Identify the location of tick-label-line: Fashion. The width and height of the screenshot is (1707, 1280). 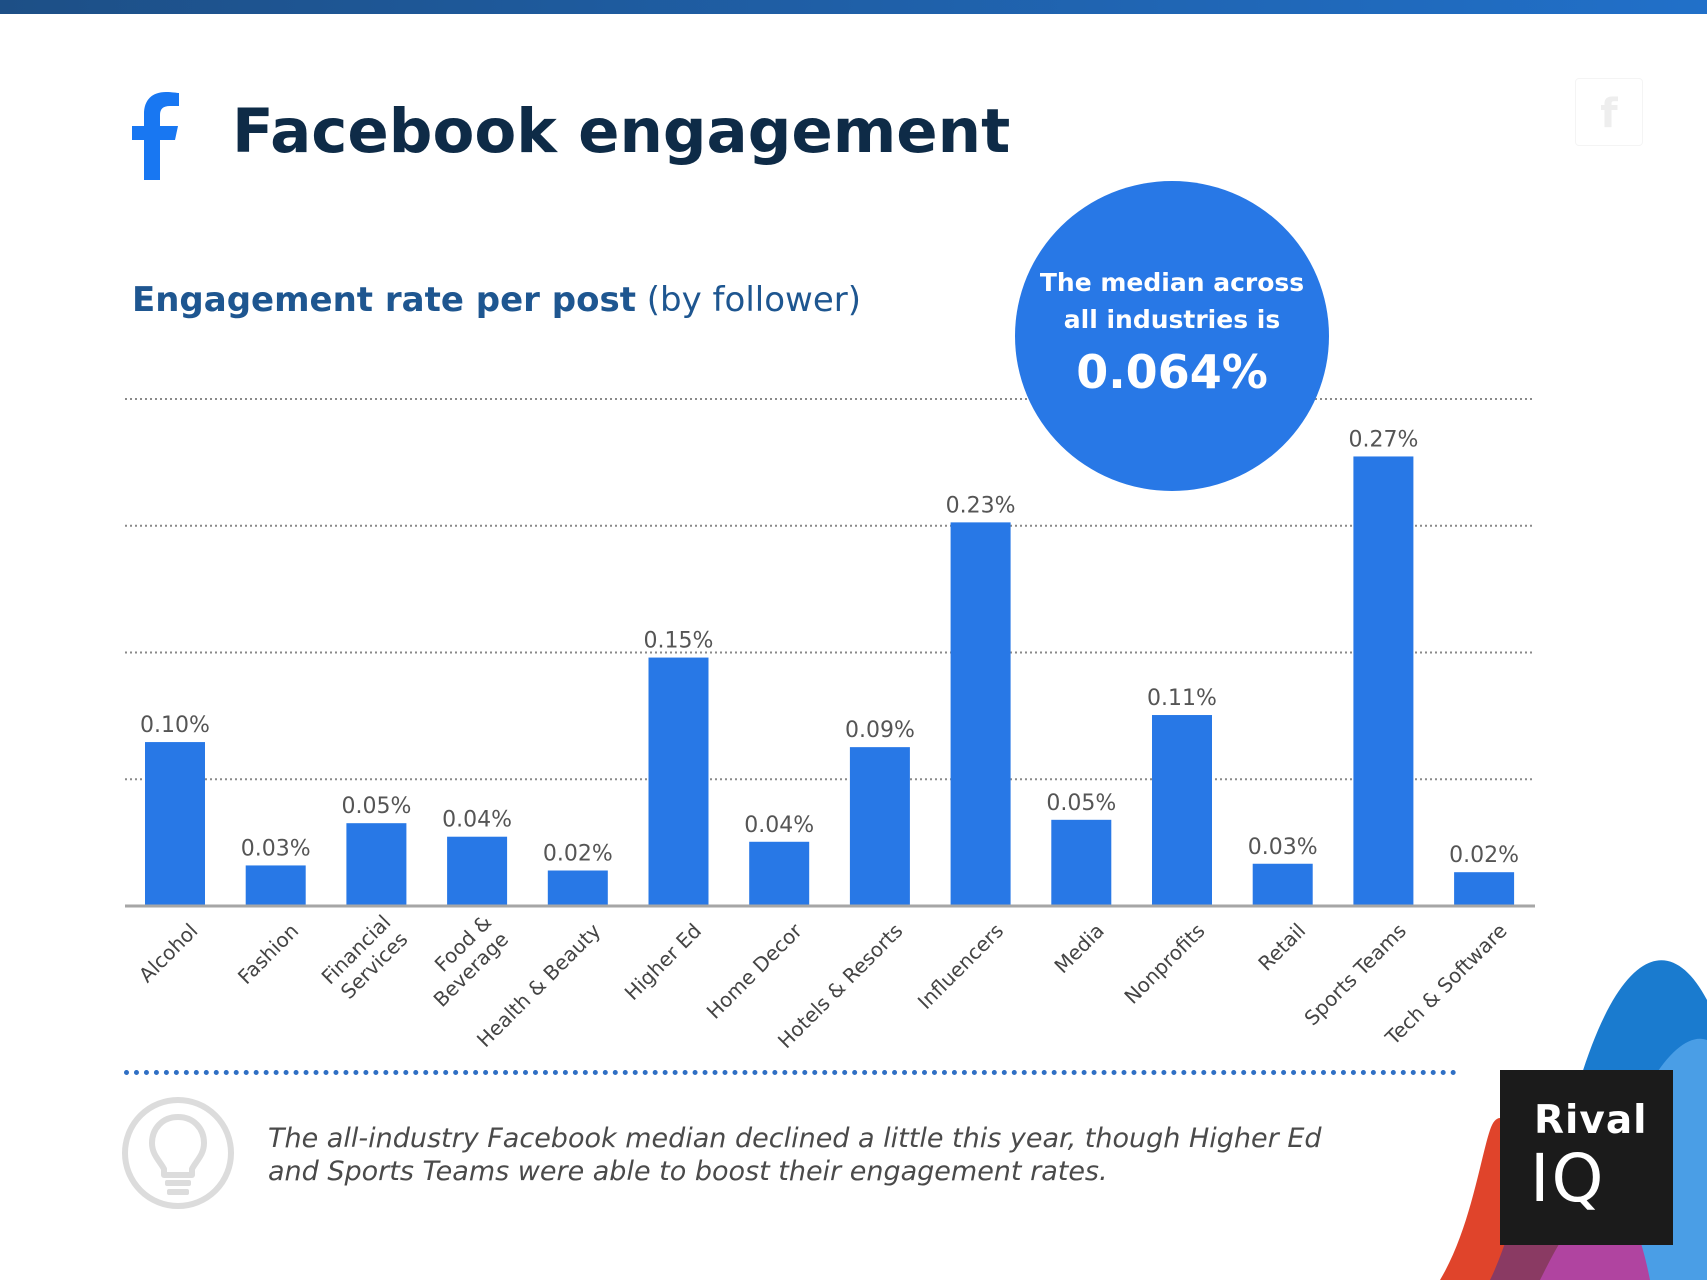
(268, 954).